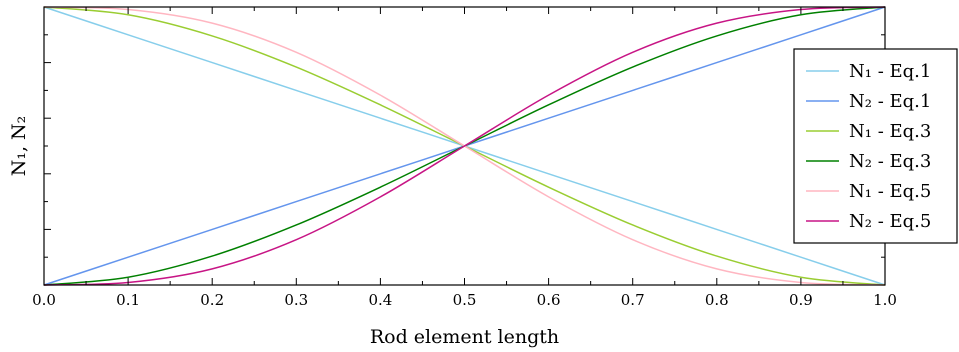  Describe the element at coordinates (890, 101) in the screenshot. I see `legend-entry-2: N₂ - Eq.1` at that location.